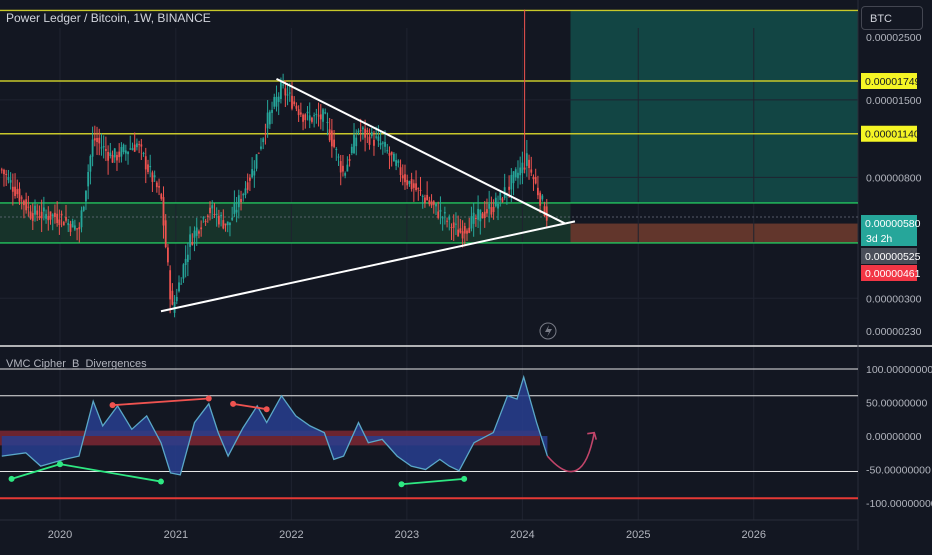 The image size is (932, 555). Describe the element at coordinates (60, 535) in the screenshot. I see `time-axis-label: 2020` at that location.